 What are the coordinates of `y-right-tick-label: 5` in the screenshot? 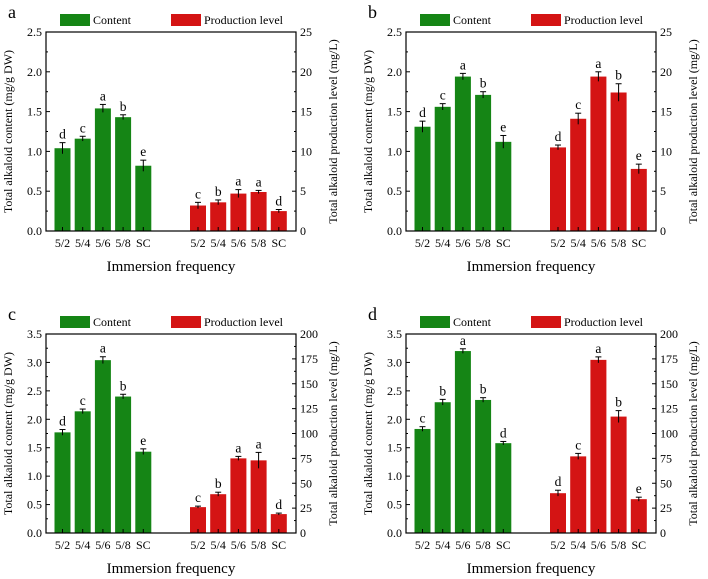 It's located at (303, 191).